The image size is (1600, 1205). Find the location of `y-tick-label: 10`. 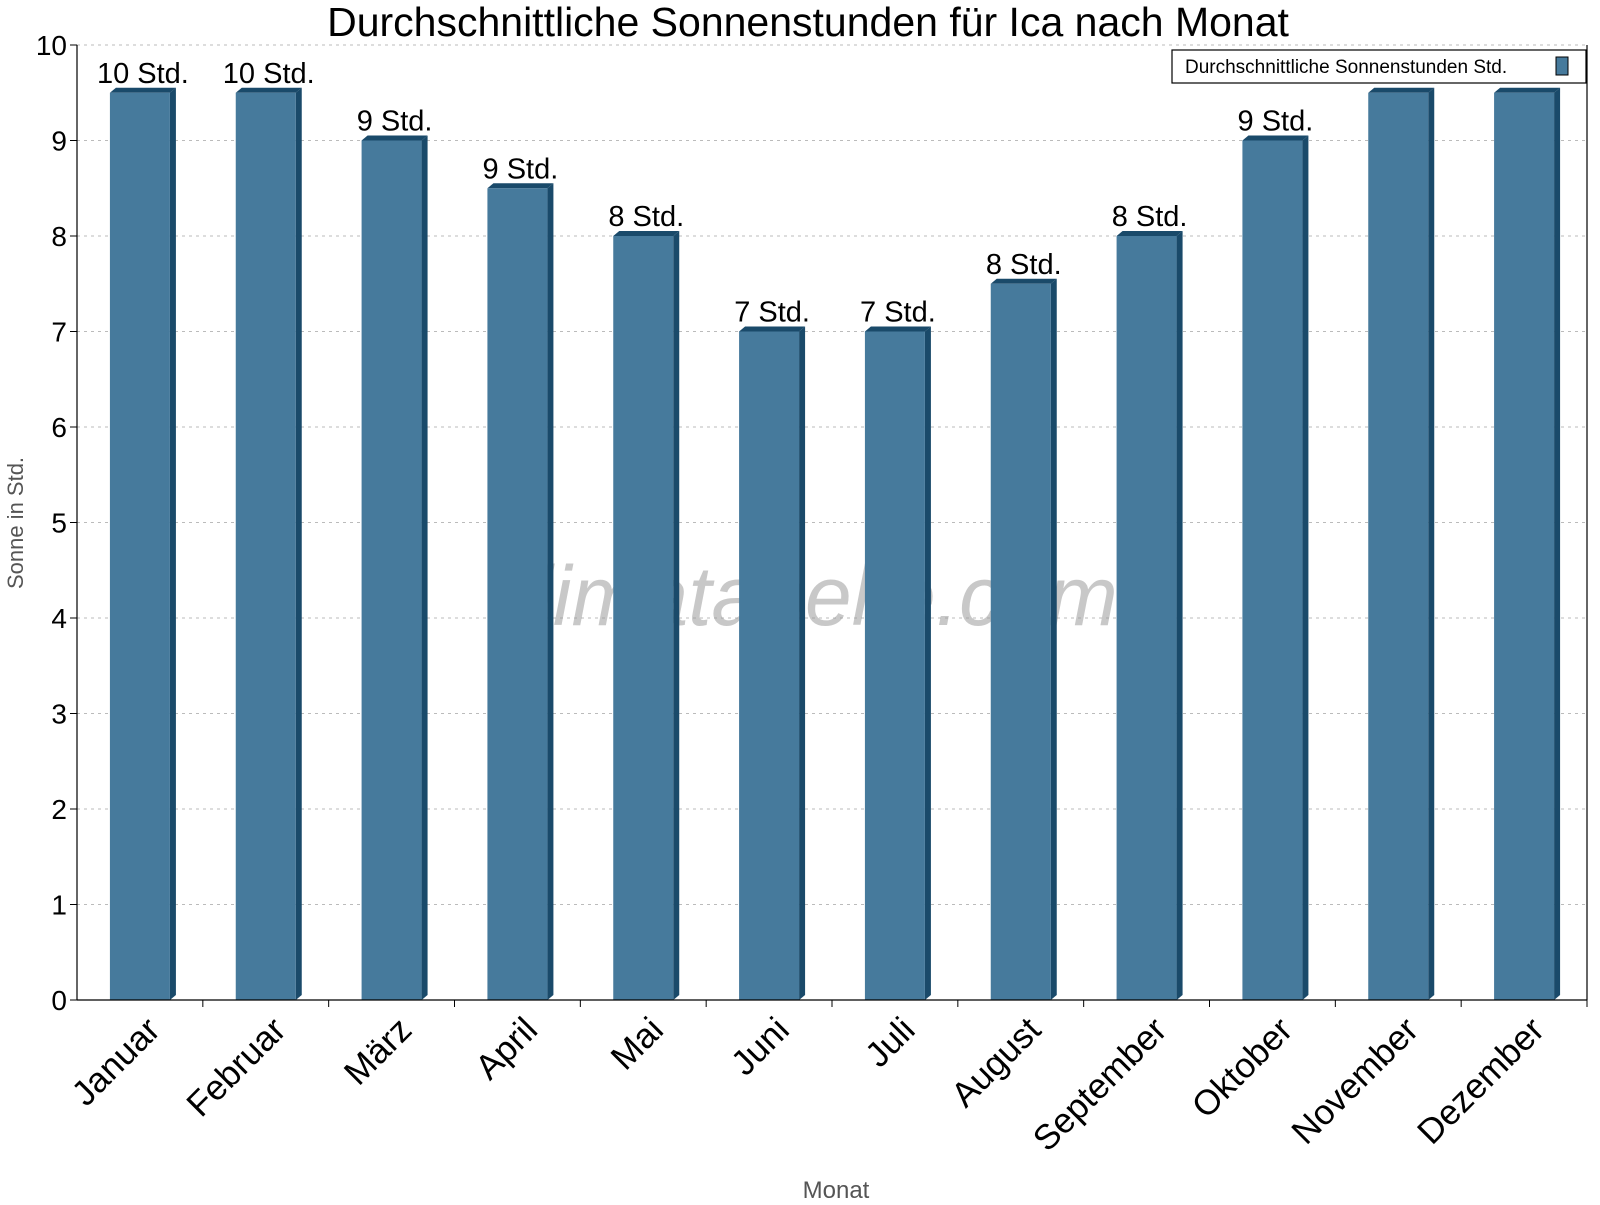

y-tick-label: 10 is located at coordinates (51, 45).